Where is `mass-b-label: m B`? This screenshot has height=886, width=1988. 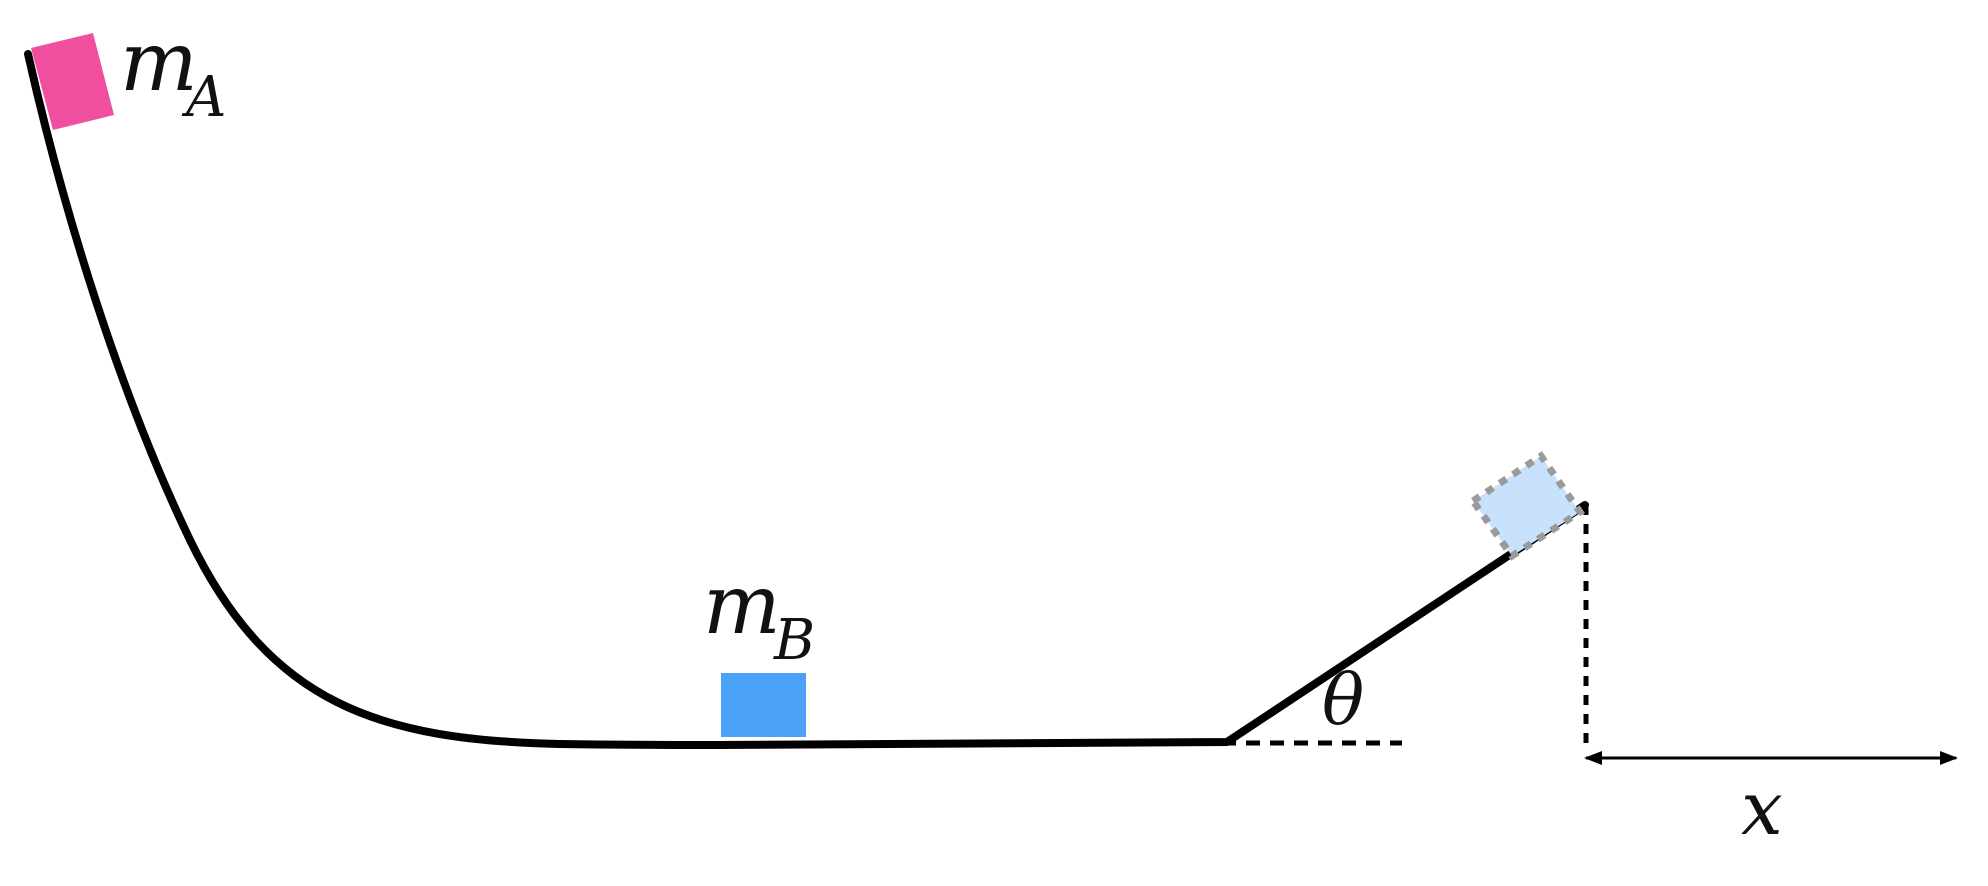 mass-b-label: m B is located at coordinates (759, 615).